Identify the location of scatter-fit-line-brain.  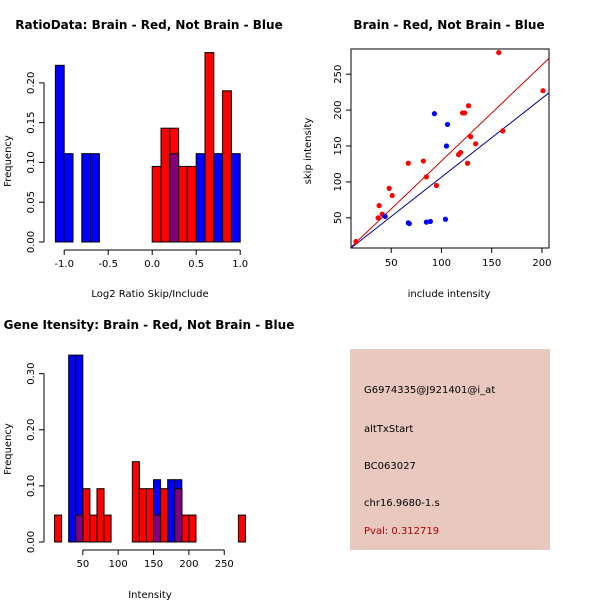
(450, 152).